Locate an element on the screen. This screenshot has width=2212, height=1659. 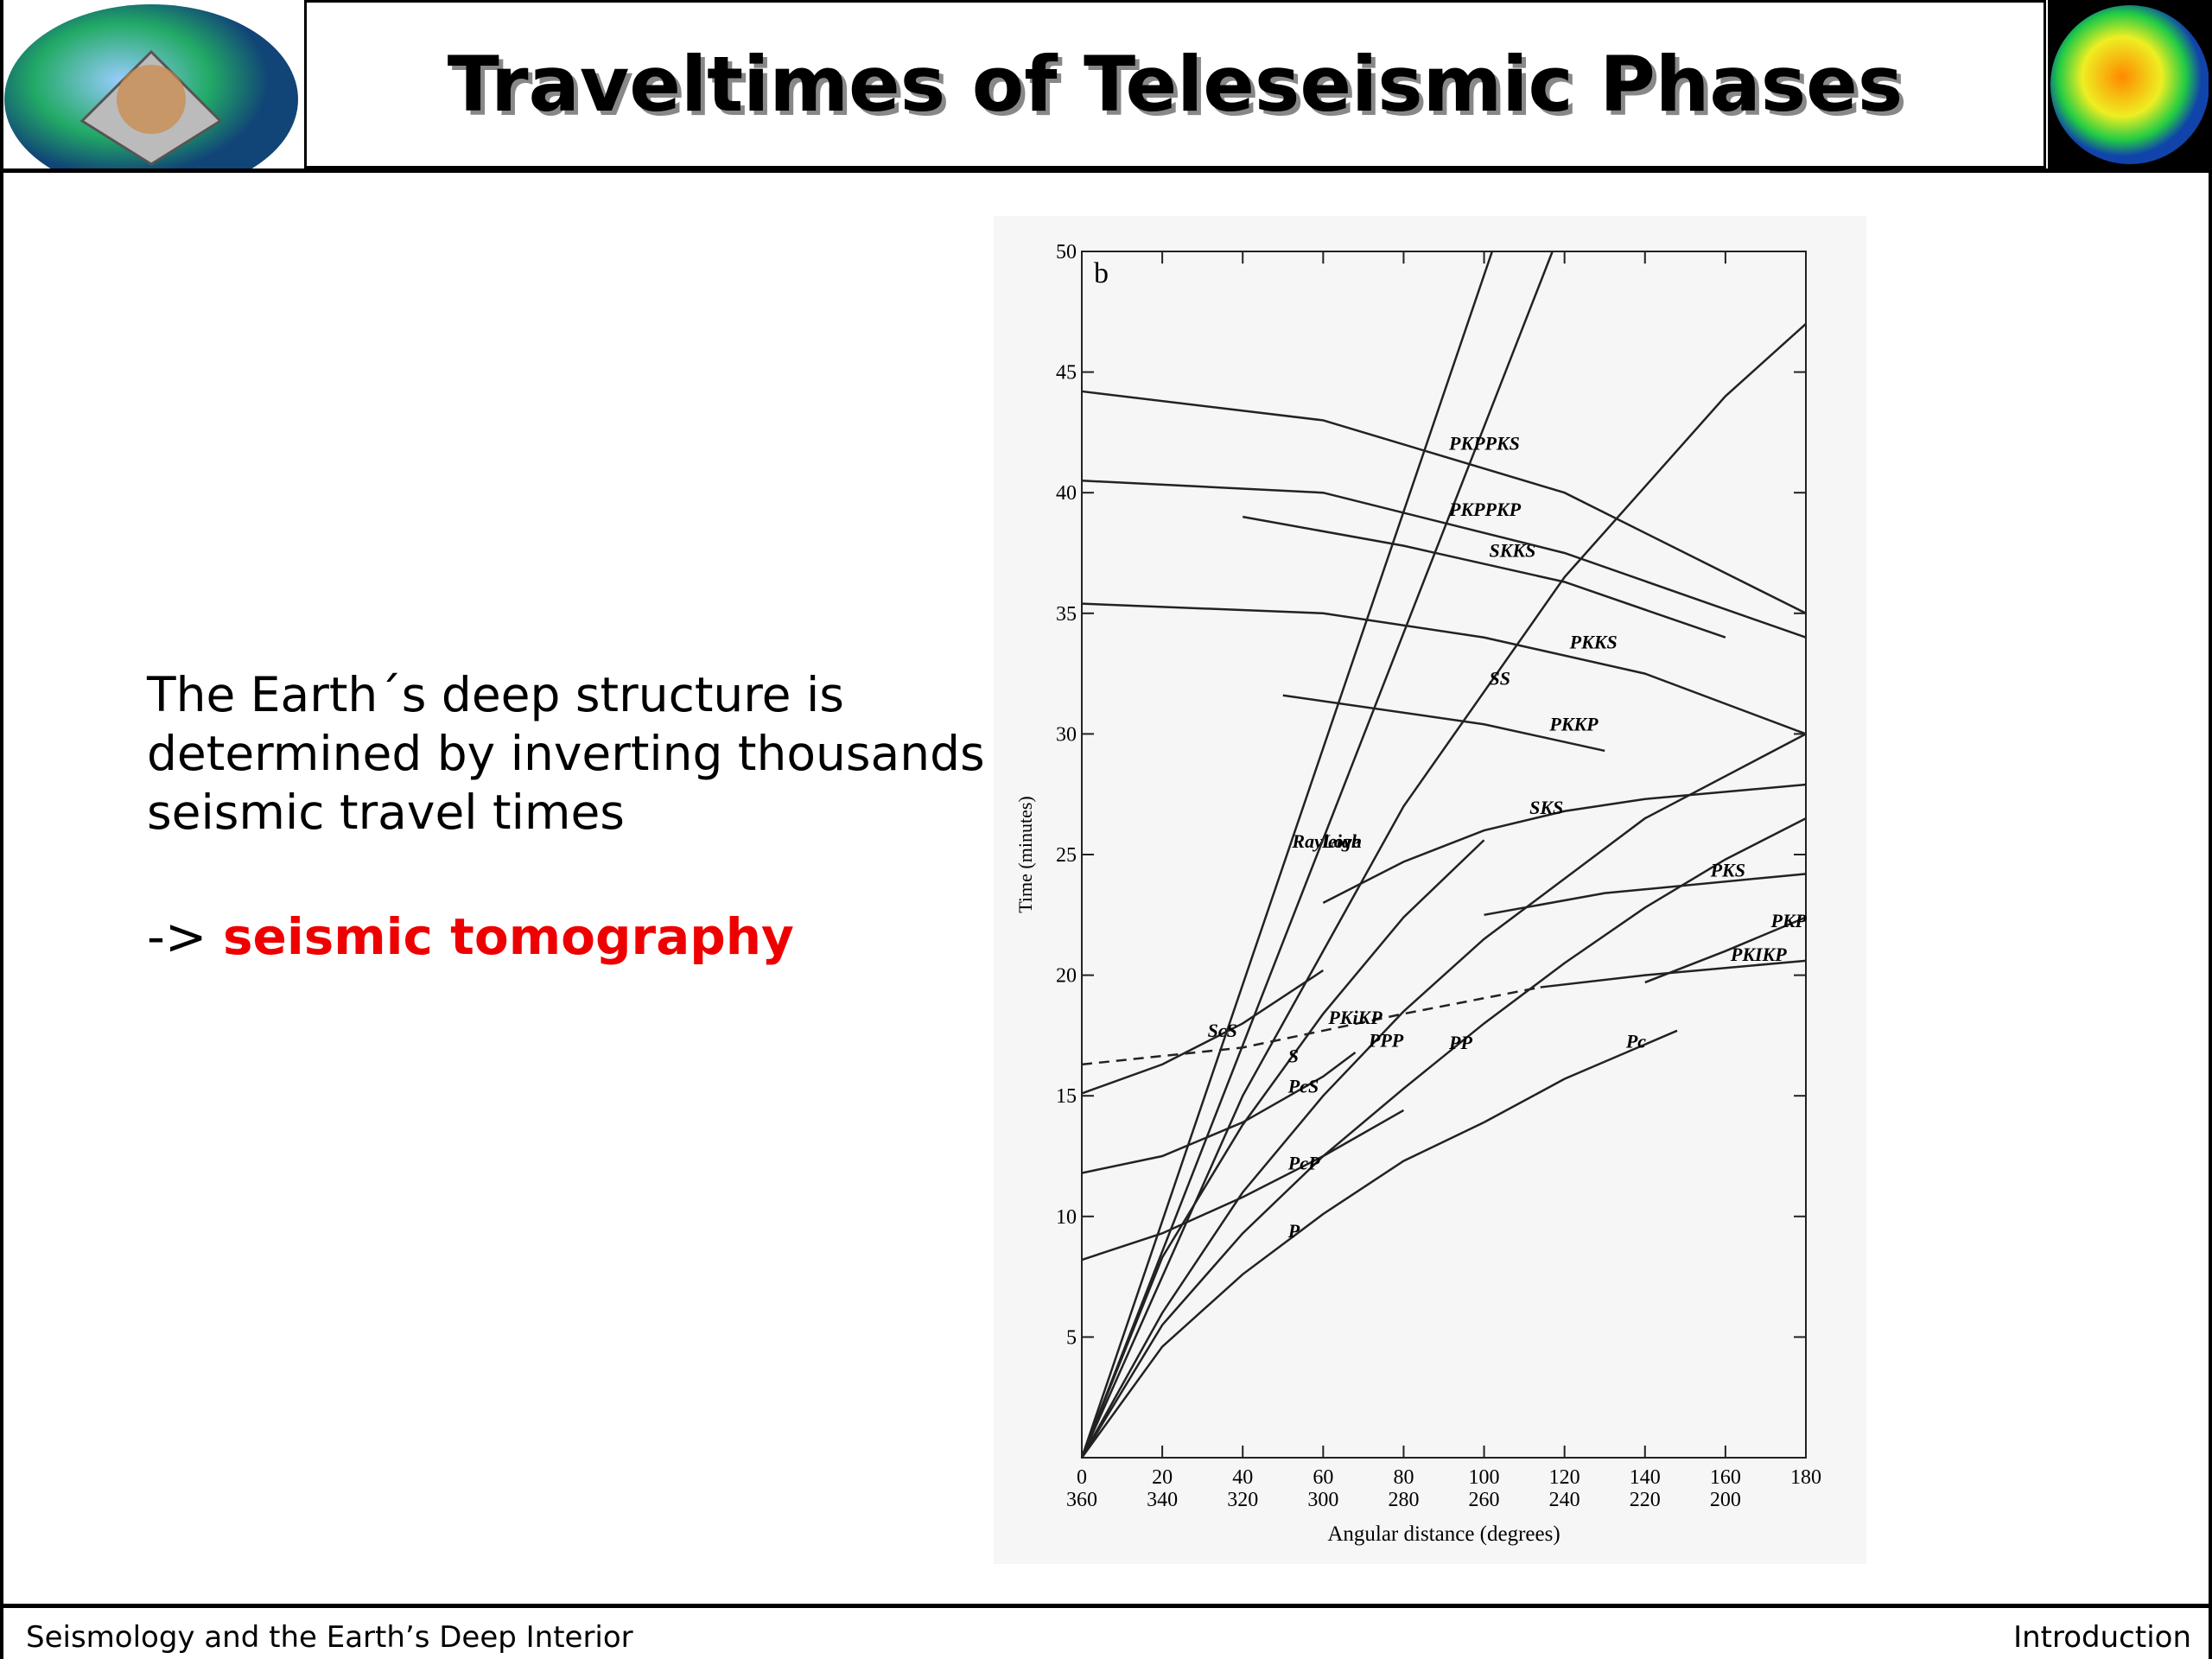
phase-label: PcS is located at coordinates (1303, 1085).